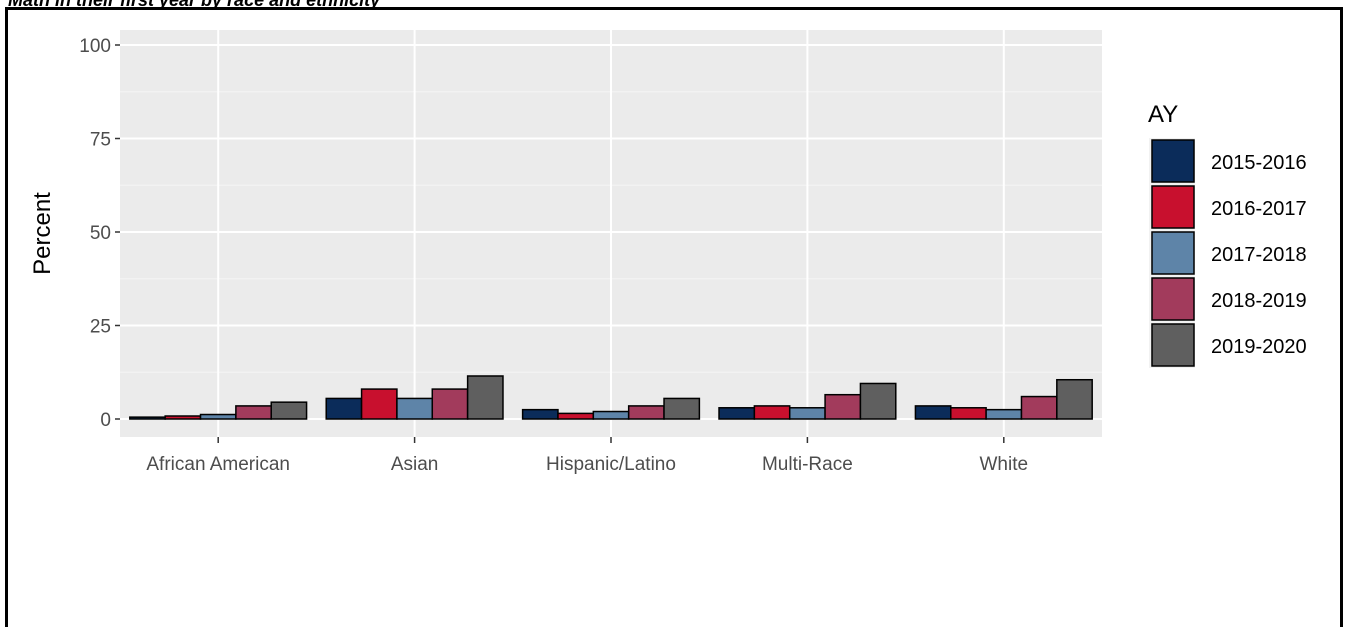 This screenshot has height=627, width=1348. I want to click on y-axis-label: Percent, so click(42, 233).